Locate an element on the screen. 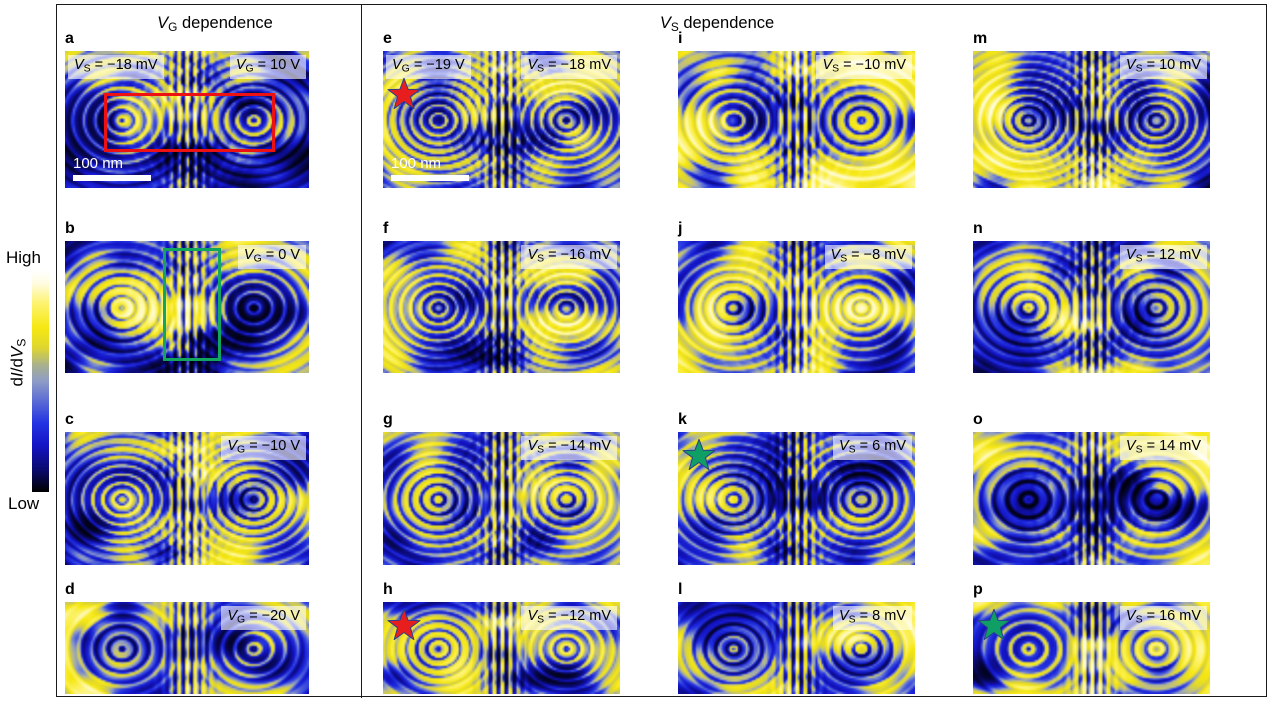 The width and height of the screenshot is (1269, 701). colorbar-gradient is located at coordinates (40, 381).